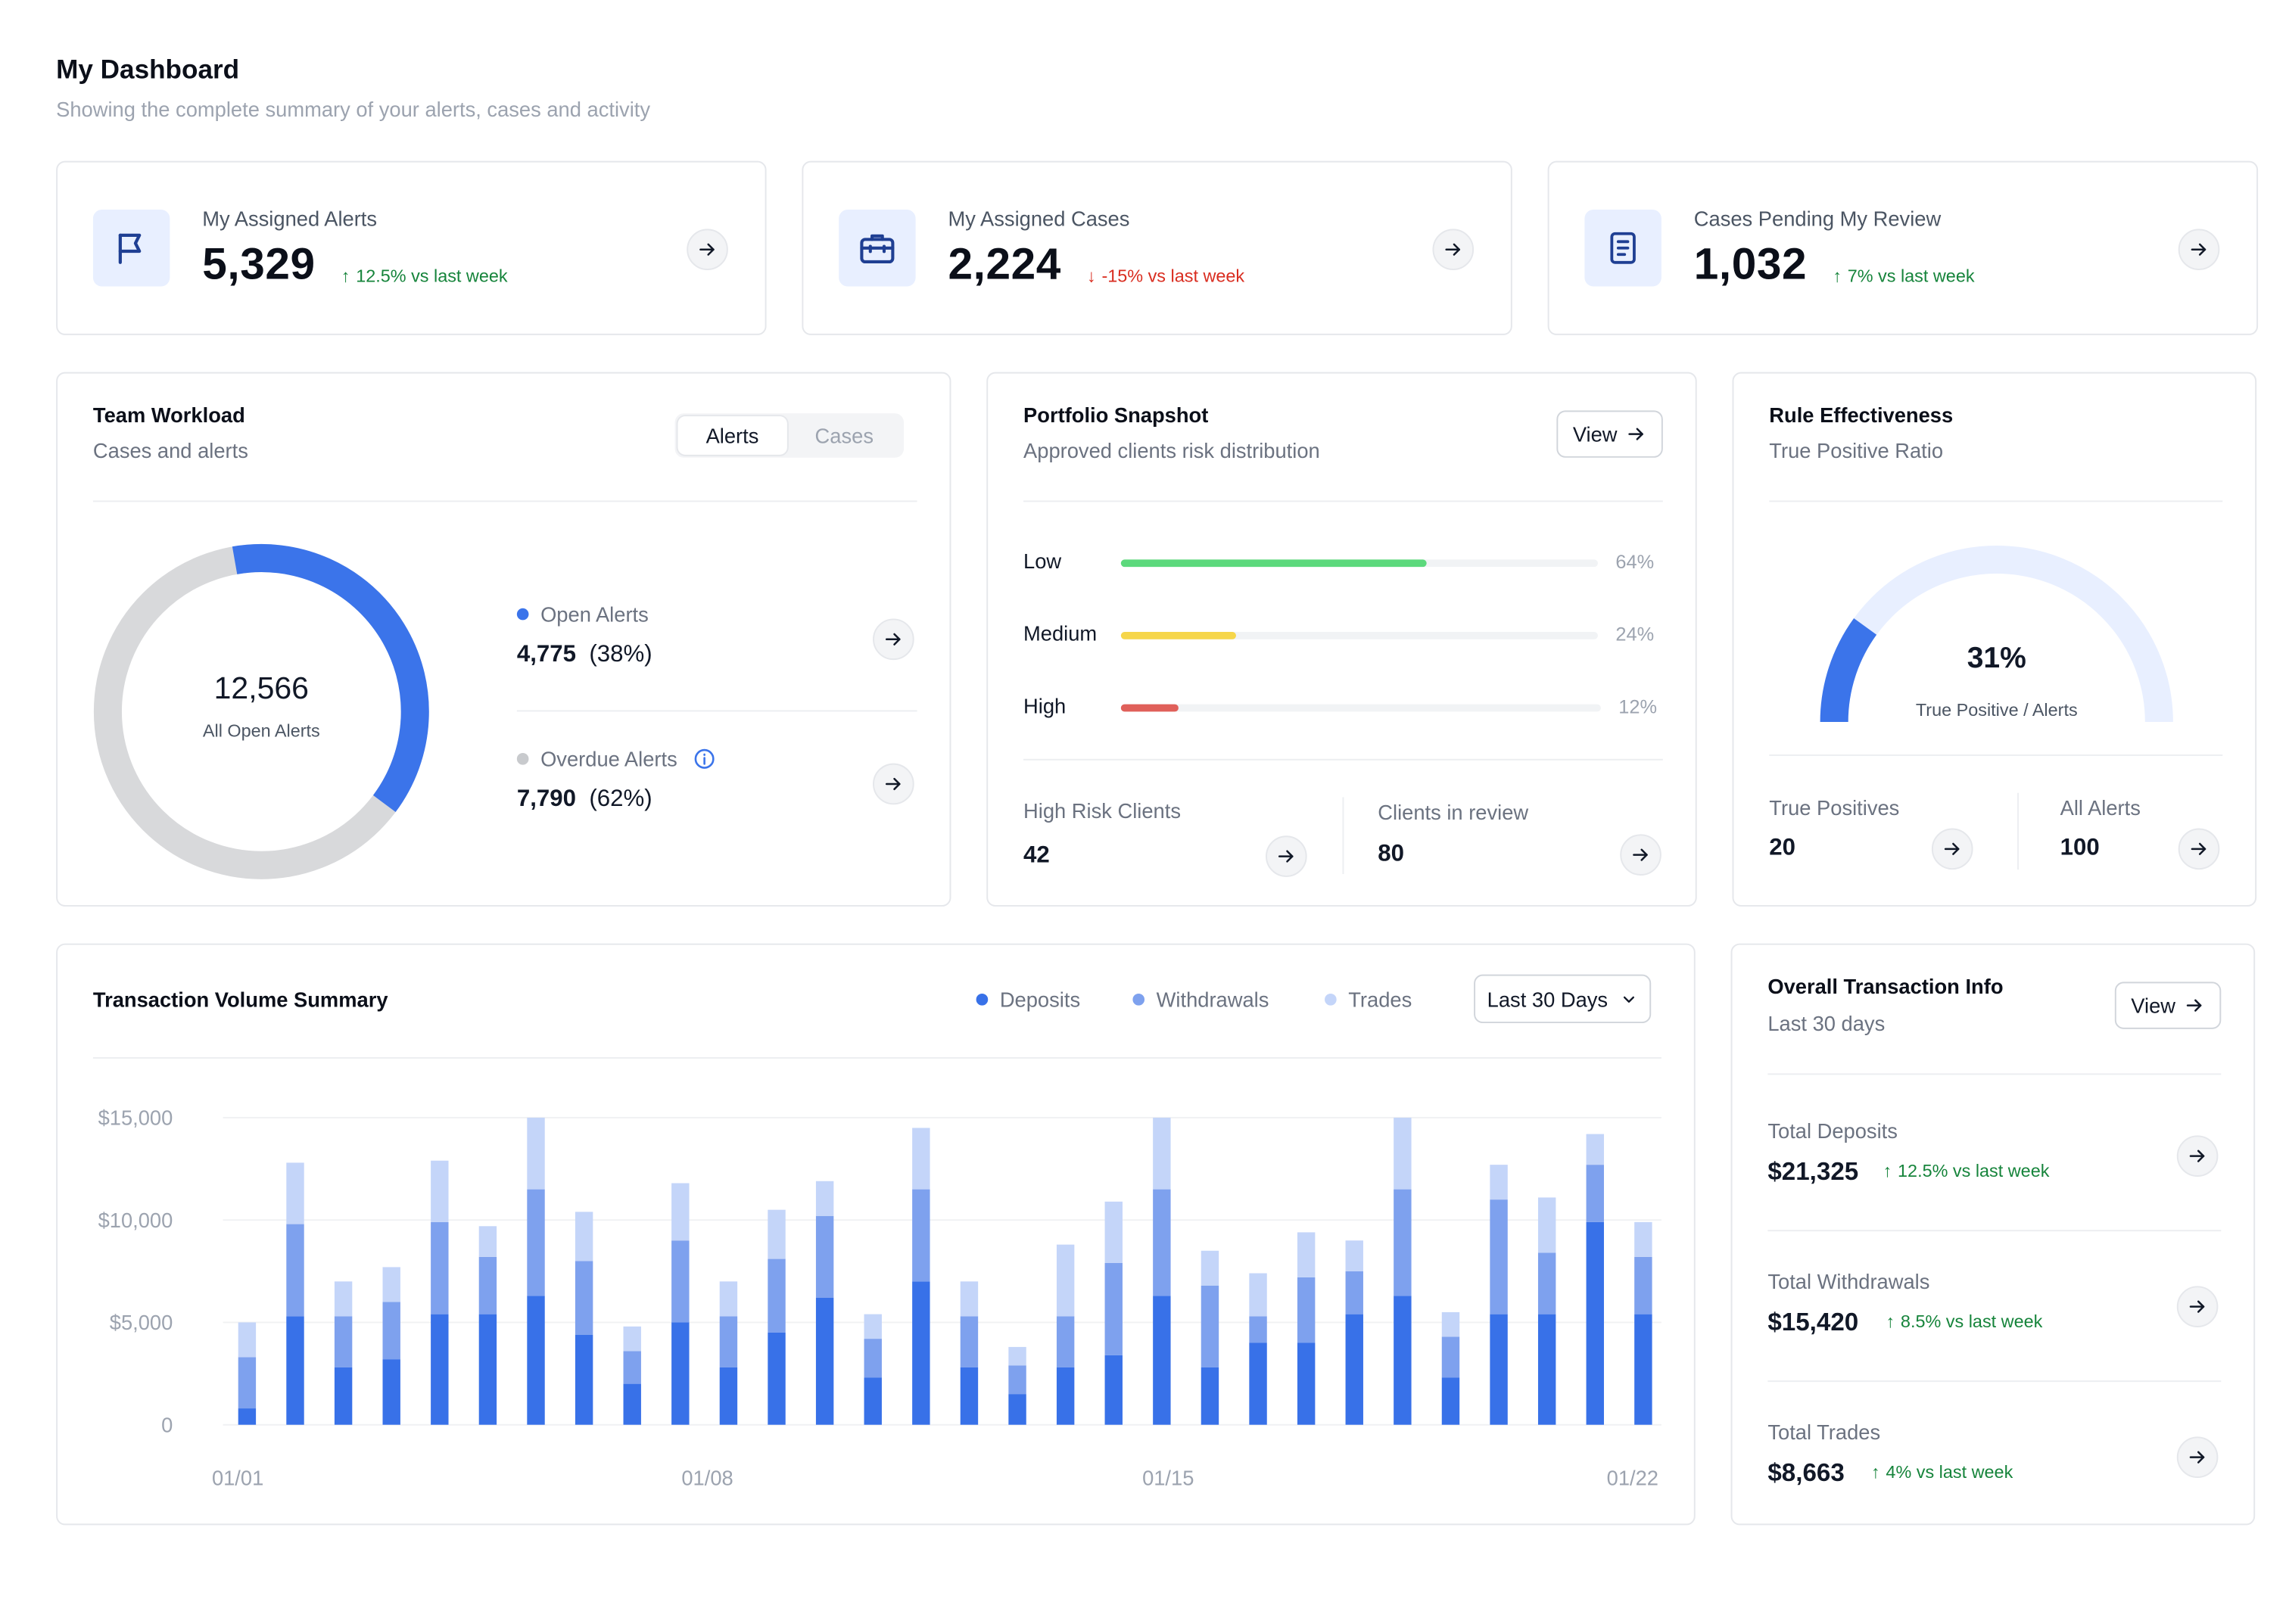  Describe the element at coordinates (135, 1118) in the screenshot. I see `y-tick-label: $15,000` at that location.